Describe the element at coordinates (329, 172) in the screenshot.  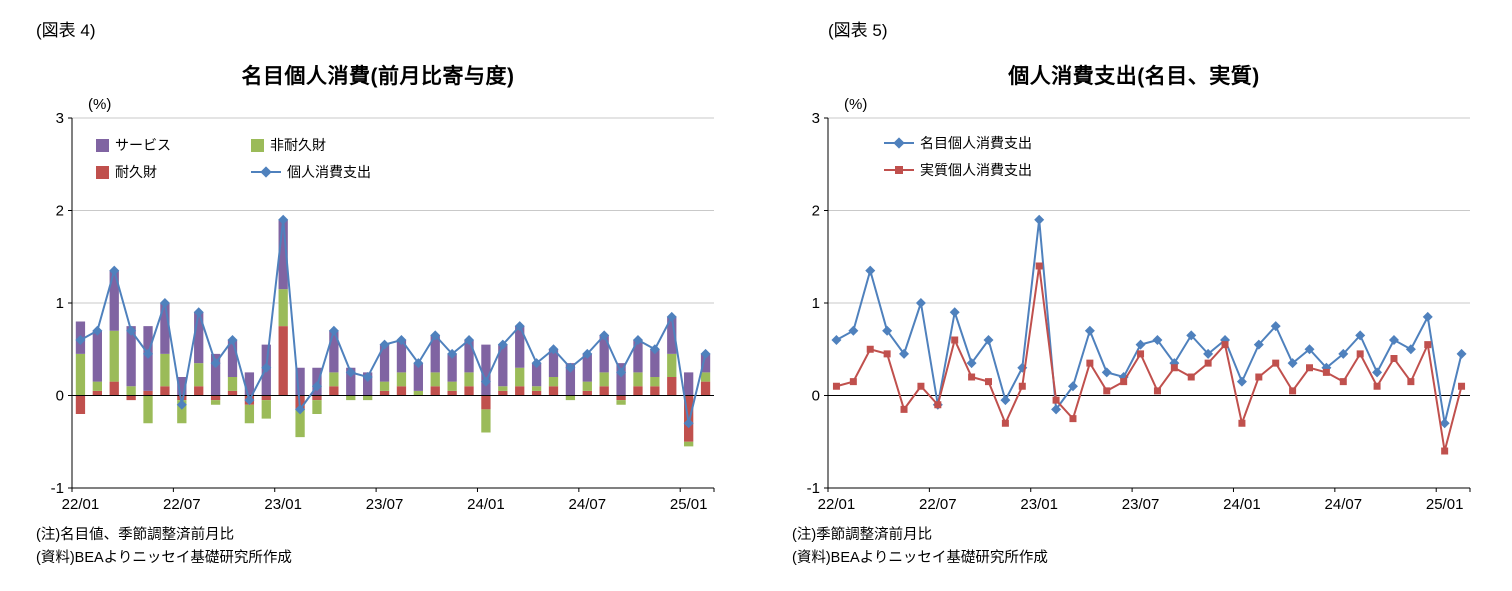
I see `legend-label-pce: 個人消費支出` at that location.